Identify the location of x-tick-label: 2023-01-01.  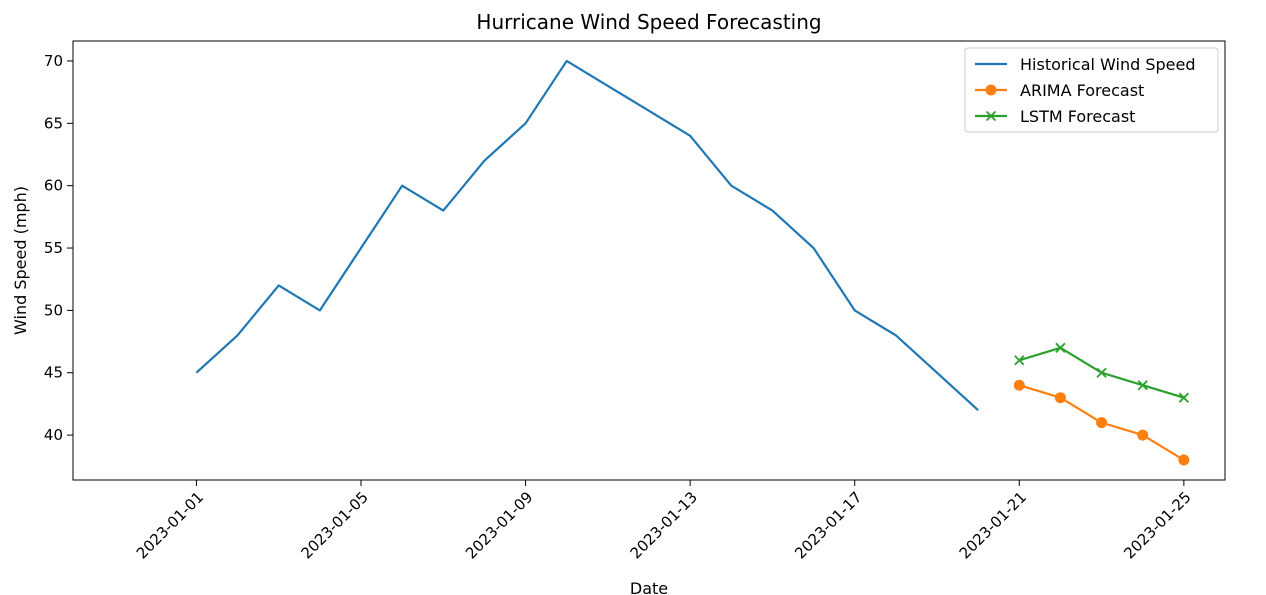
(170, 525).